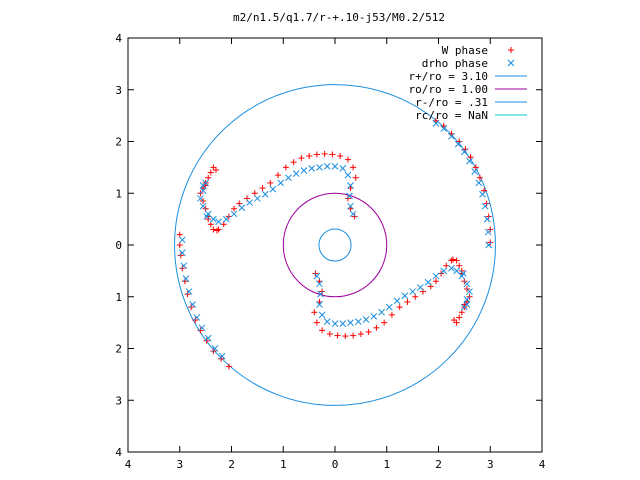 The image size is (640, 480). Describe the element at coordinates (283, 464) in the screenshot. I see `x-tick-label: 1` at that location.